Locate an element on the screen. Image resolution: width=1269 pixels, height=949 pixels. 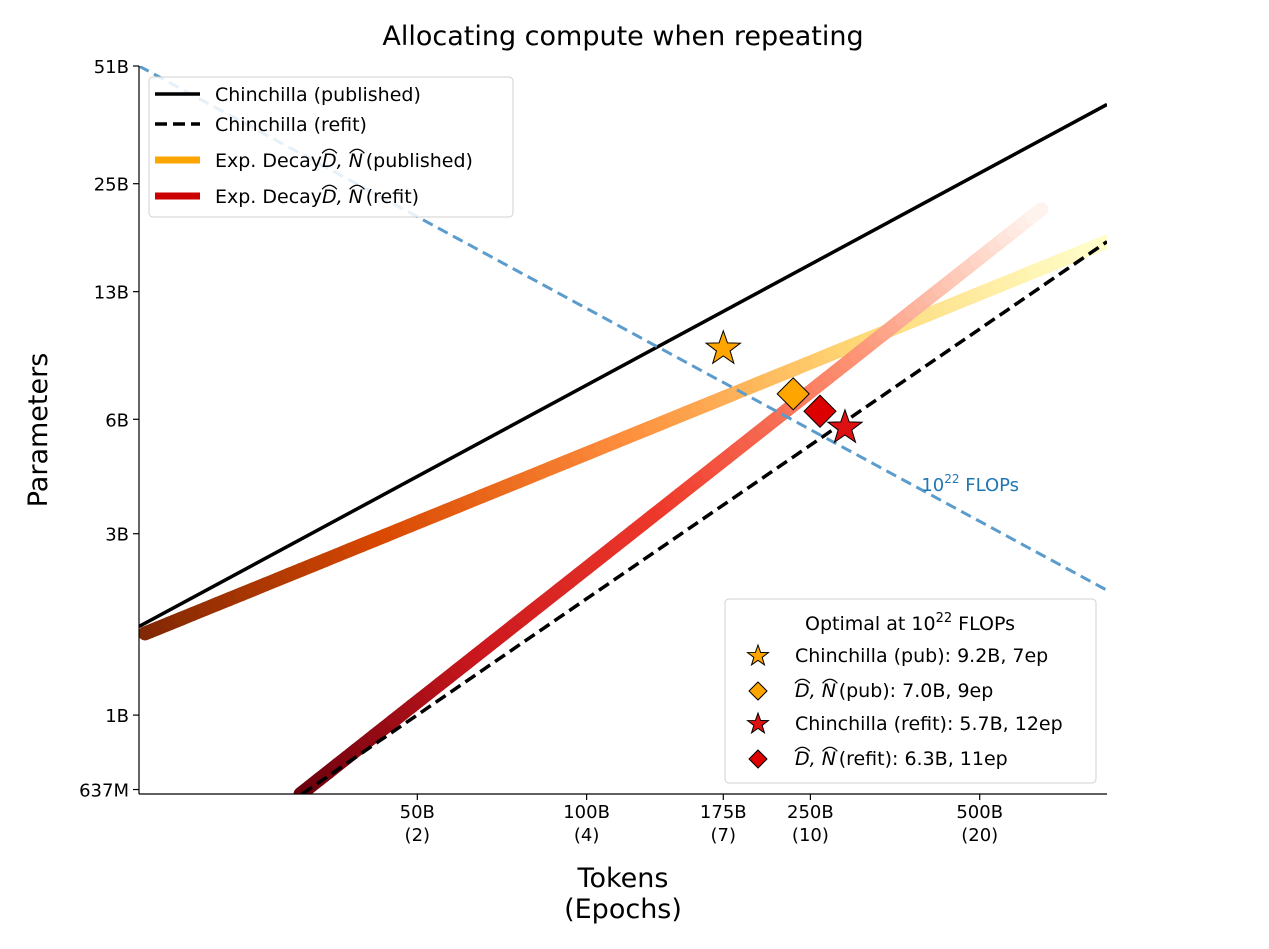
y-tick-label: 25B is located at coordinates (111, 185).